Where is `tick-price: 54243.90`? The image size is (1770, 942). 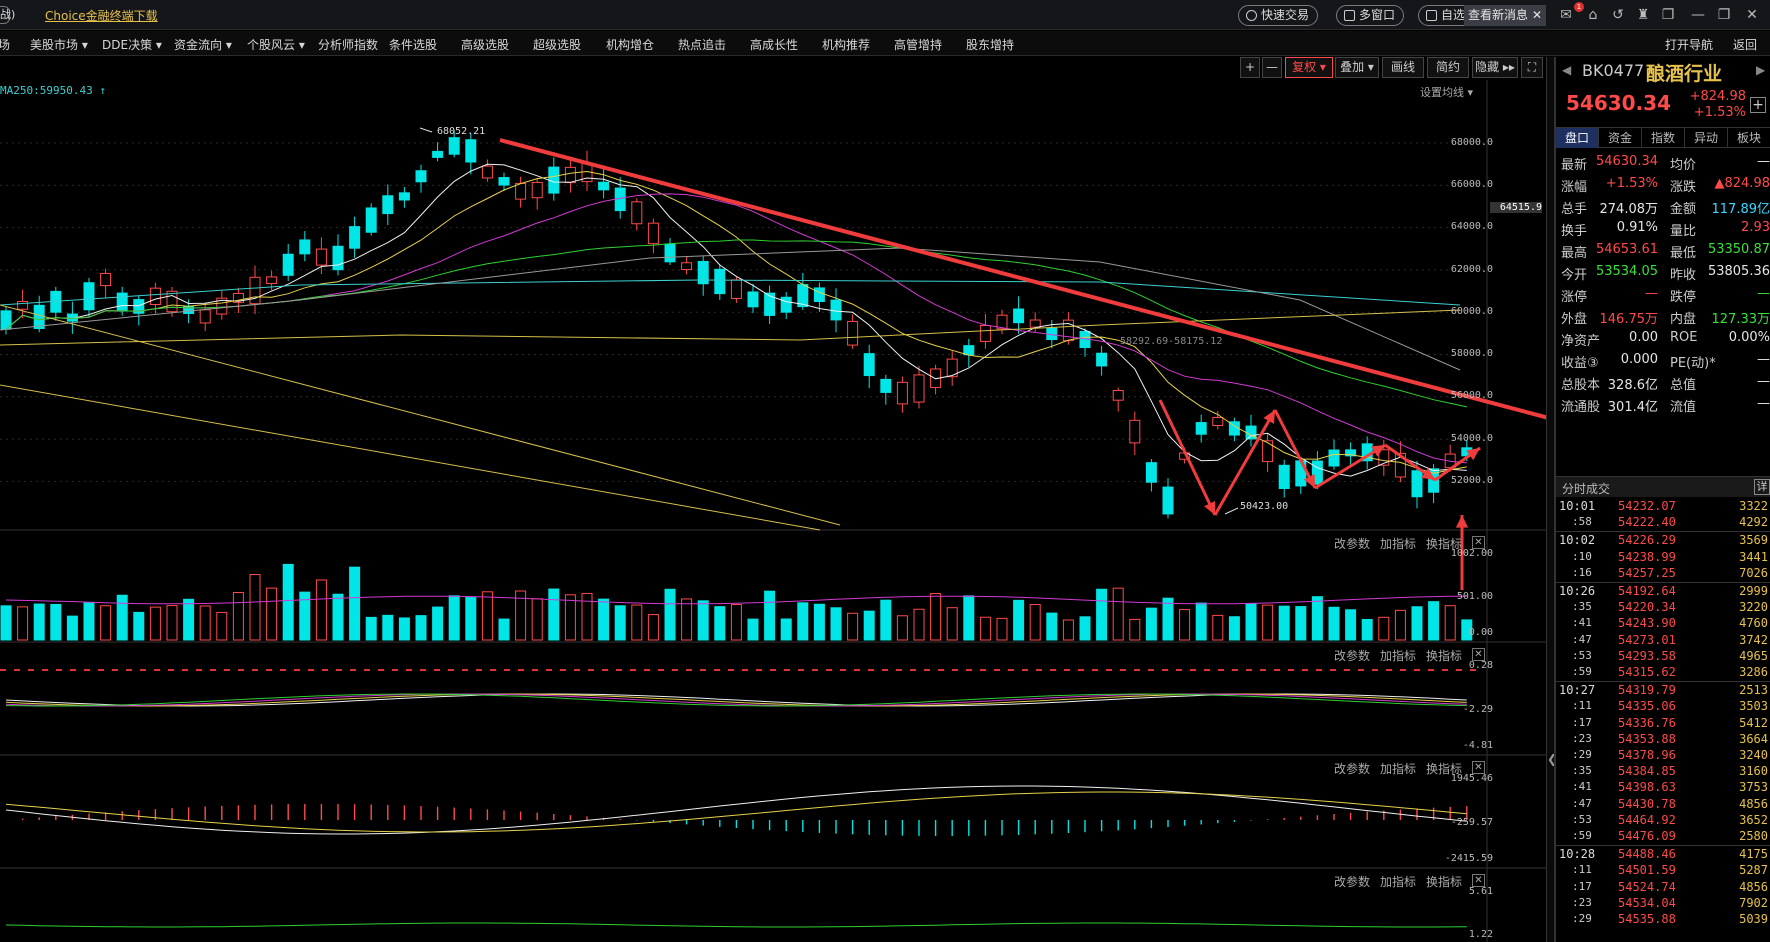 tick-price: 54243.90 is located at coordinates (1647, 623).